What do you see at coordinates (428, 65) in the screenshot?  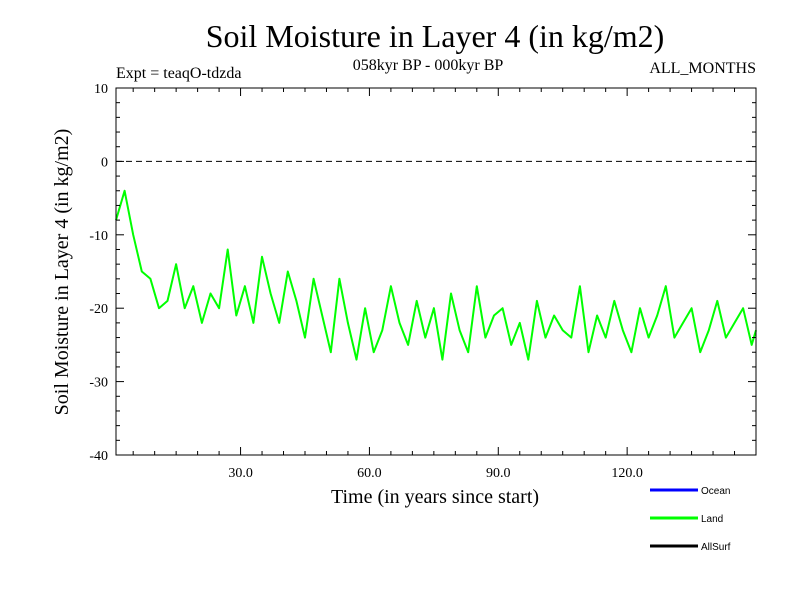 I see `period-label: 058kyr BP - 000kyr BP` at bounding box center [428, 65].